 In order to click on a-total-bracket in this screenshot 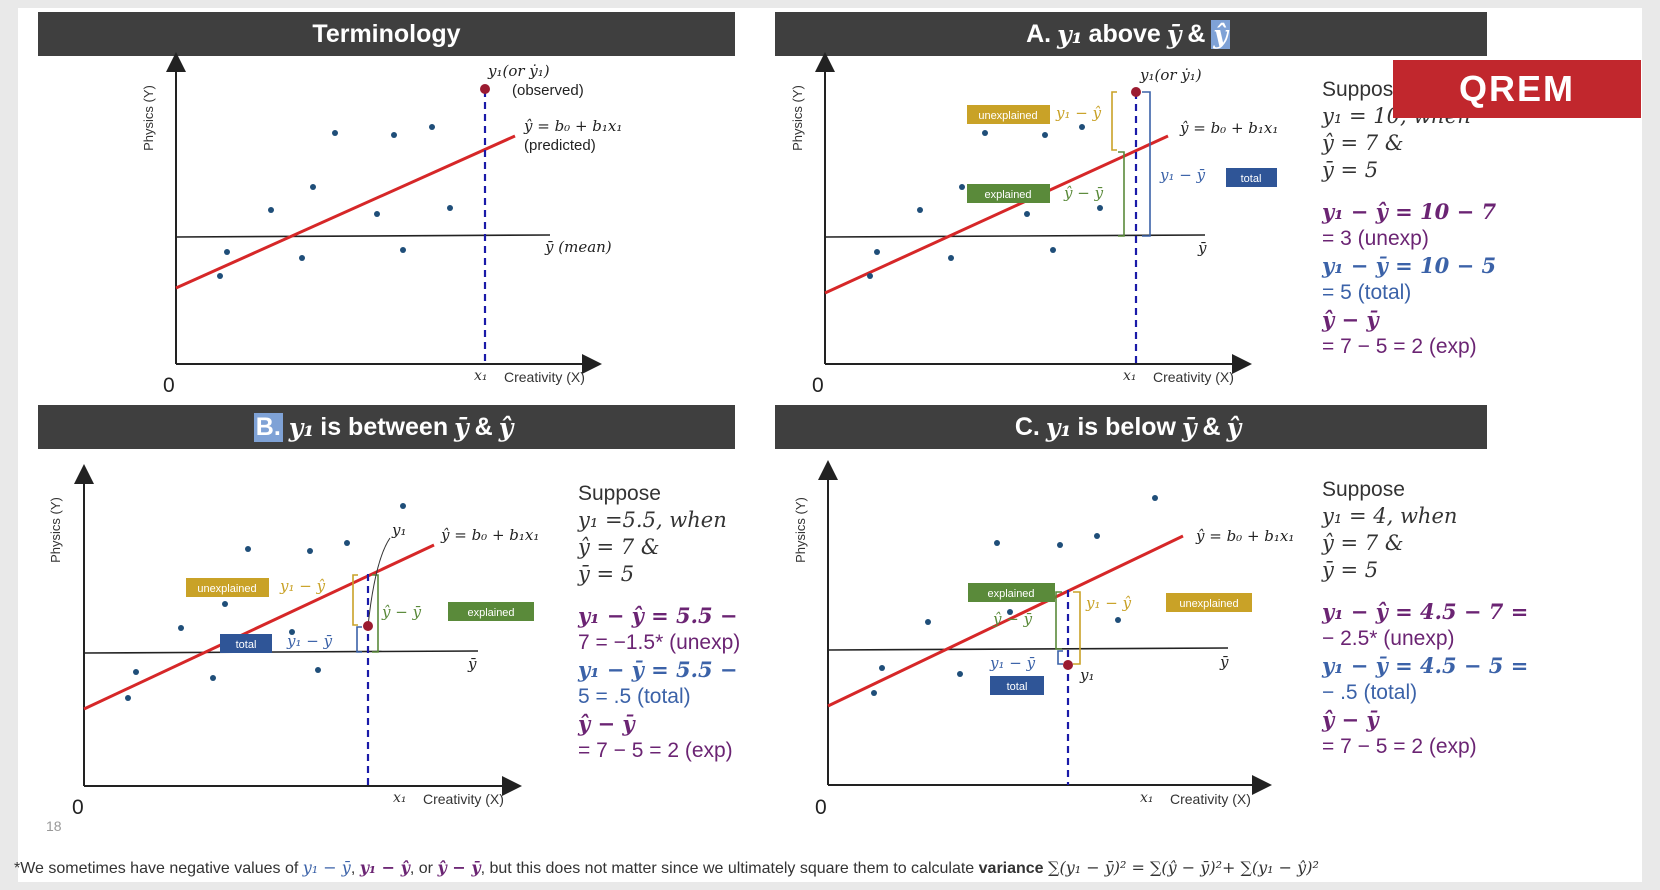, I will do `click(1146, 164)`.